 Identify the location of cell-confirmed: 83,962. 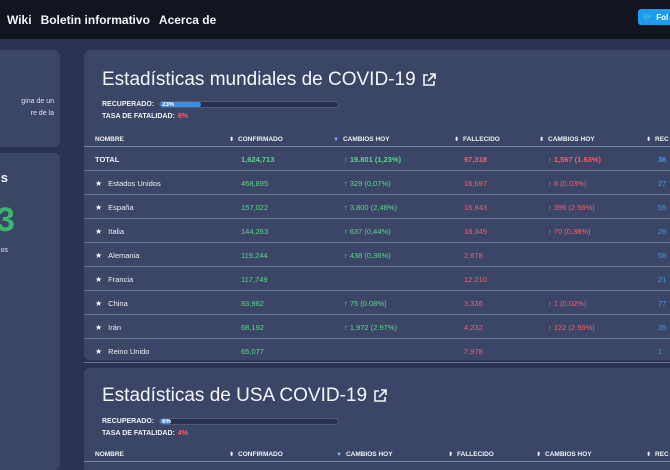
(252, 303).